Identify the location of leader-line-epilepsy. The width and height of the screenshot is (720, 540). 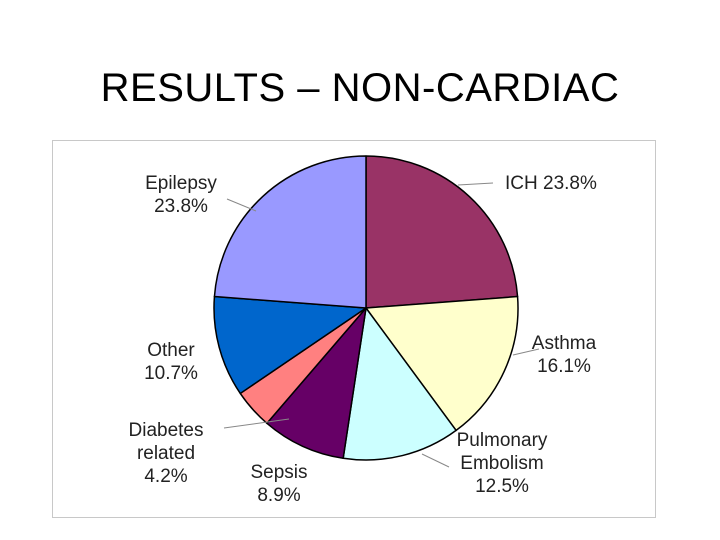
(241, 205).